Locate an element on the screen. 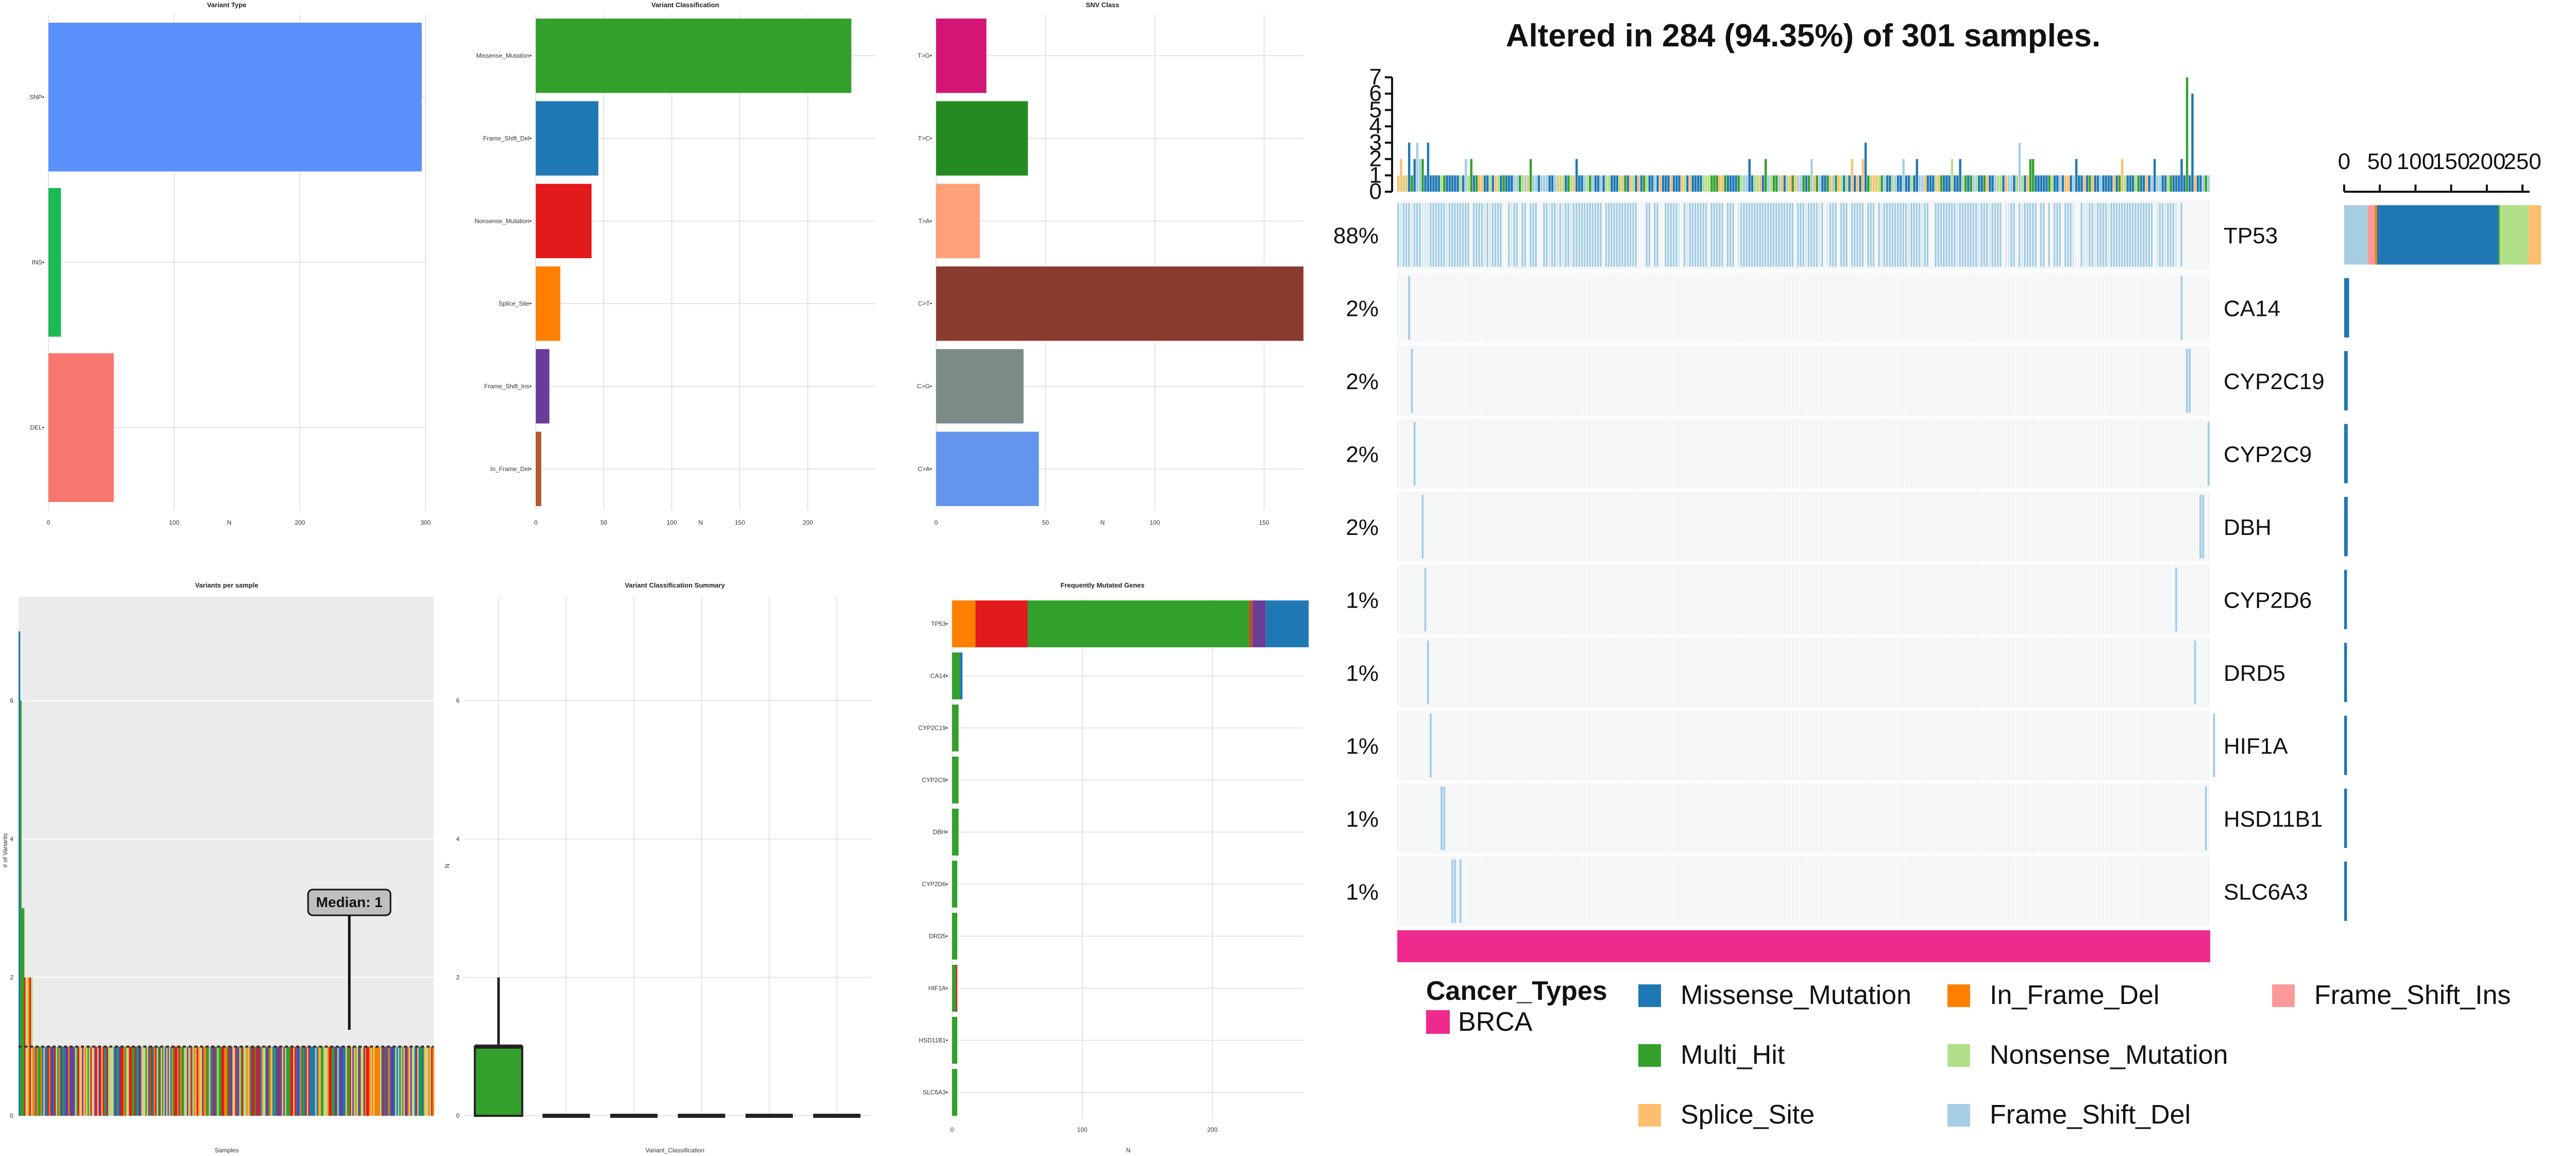 The height and width of the screenshot is (1156, 2576). x-tick-label: 100 is located at coordinates (672, 522).